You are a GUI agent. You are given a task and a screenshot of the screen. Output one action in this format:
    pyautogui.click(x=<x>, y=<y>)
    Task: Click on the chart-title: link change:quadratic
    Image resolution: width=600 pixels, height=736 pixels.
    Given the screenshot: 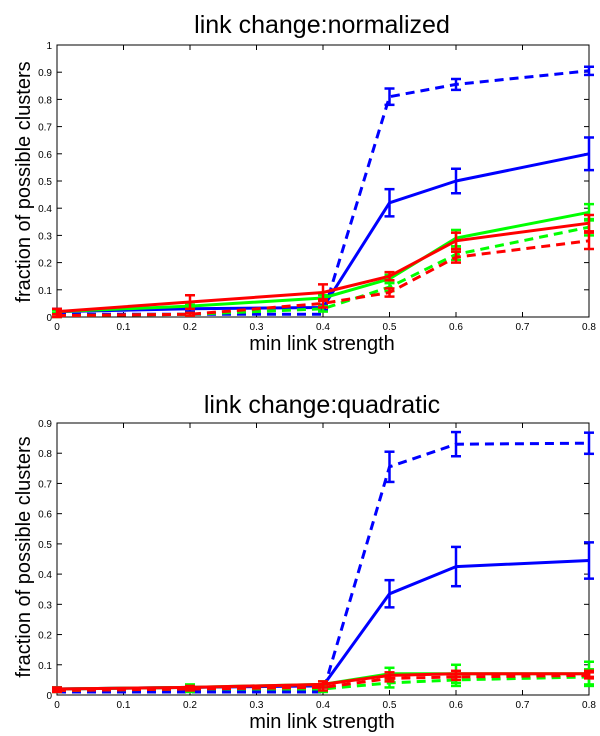 What is the action you would take?
    pyautogui.click(x=322, y=405)
    